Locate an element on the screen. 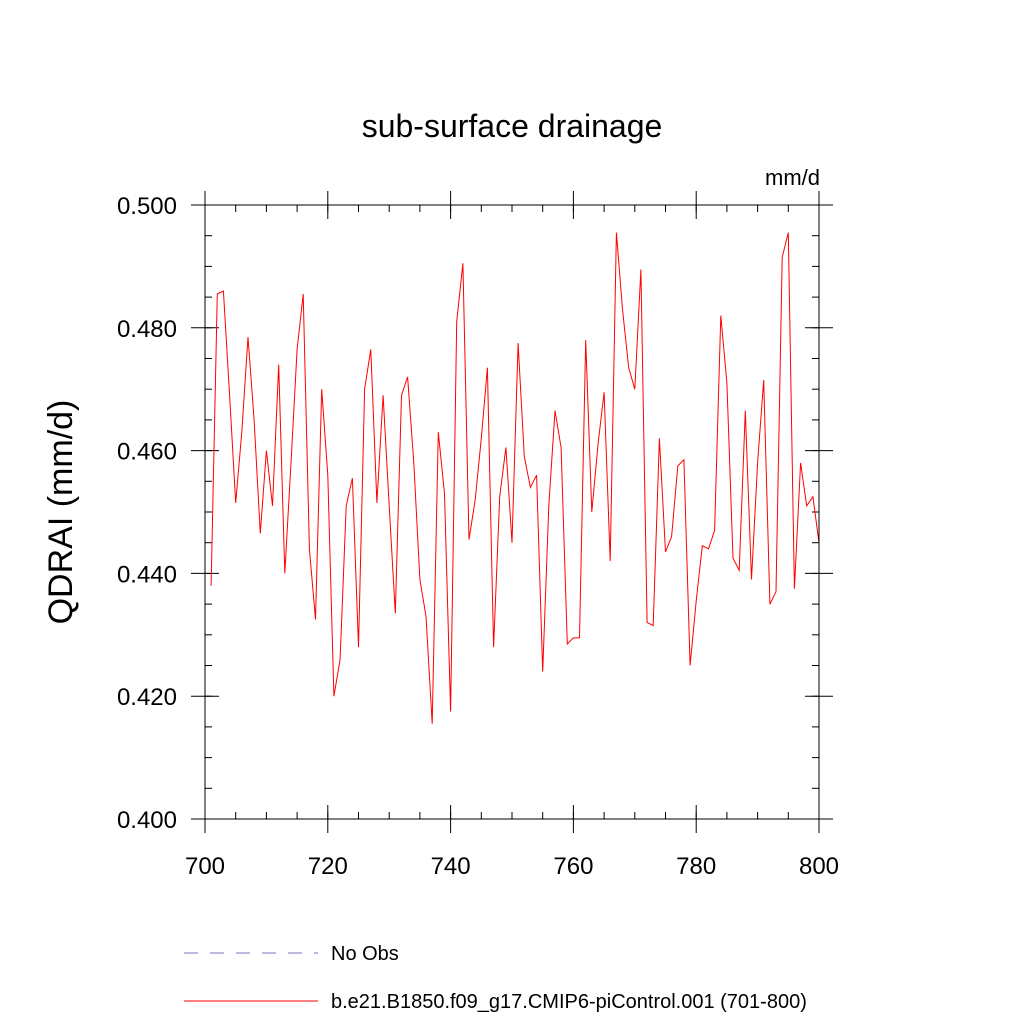  y-tick-label: 0.420 is located at coordinates (147, 697).